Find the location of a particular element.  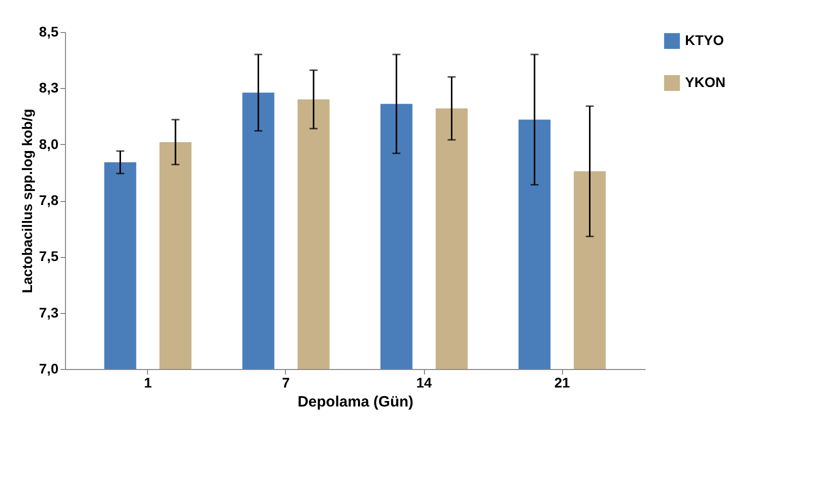

x-tick-label: 14 is located at coordinates (424, 382).